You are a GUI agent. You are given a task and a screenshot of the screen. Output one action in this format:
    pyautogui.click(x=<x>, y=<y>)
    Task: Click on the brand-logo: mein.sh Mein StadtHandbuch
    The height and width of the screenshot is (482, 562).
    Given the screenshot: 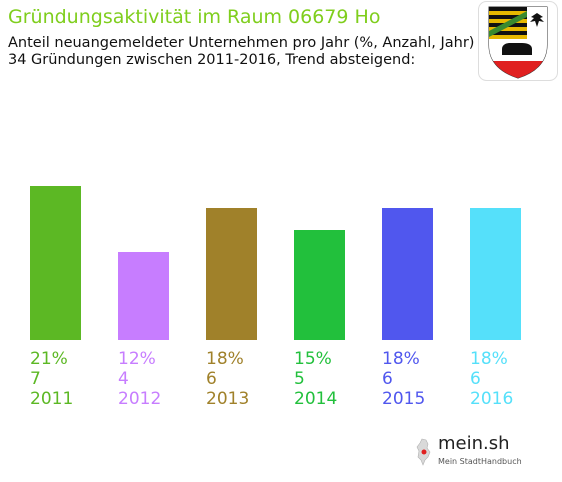 What is the action you would take?
    pyautogui.click(x=468, y=453)
    